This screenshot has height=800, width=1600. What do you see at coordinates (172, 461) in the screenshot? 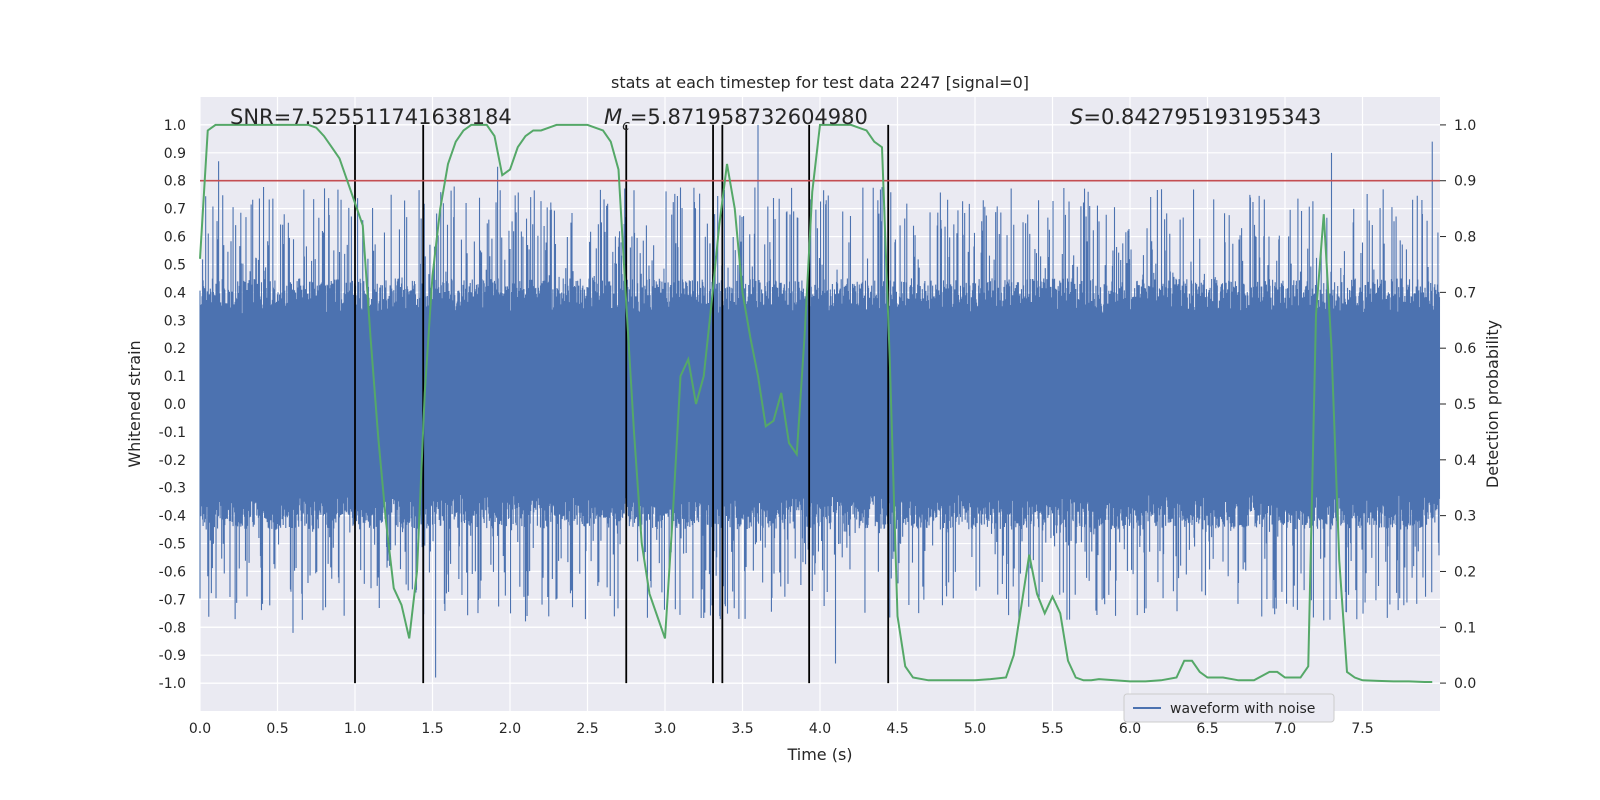
I see `y-tick-label: -0.2` at bounding box center [172, 461].